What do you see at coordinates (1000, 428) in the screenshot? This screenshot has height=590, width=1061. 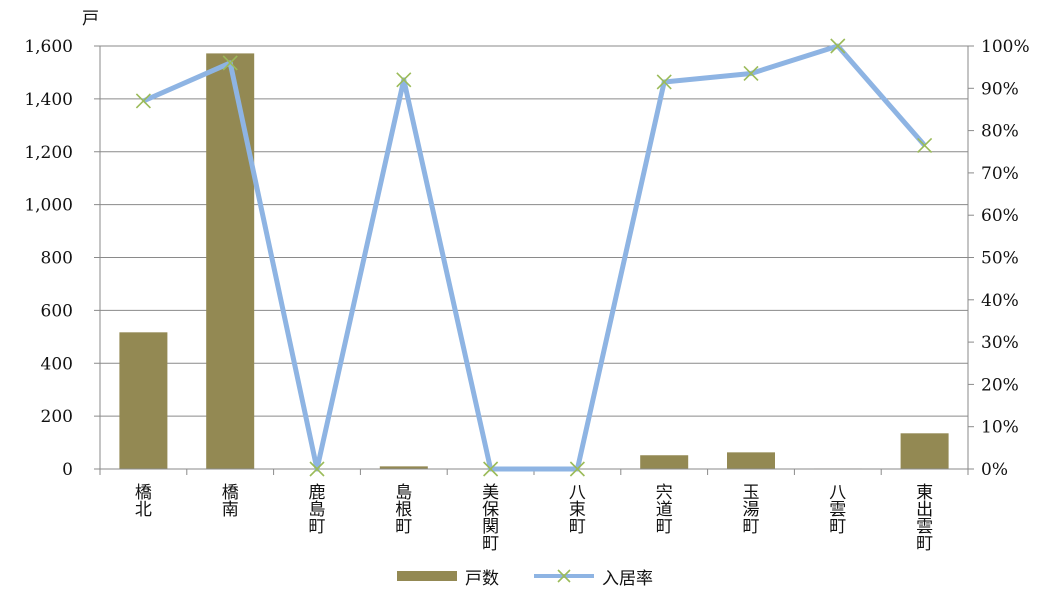 I see `right-tick-label: 10%` at bounding box center [1000, 428].